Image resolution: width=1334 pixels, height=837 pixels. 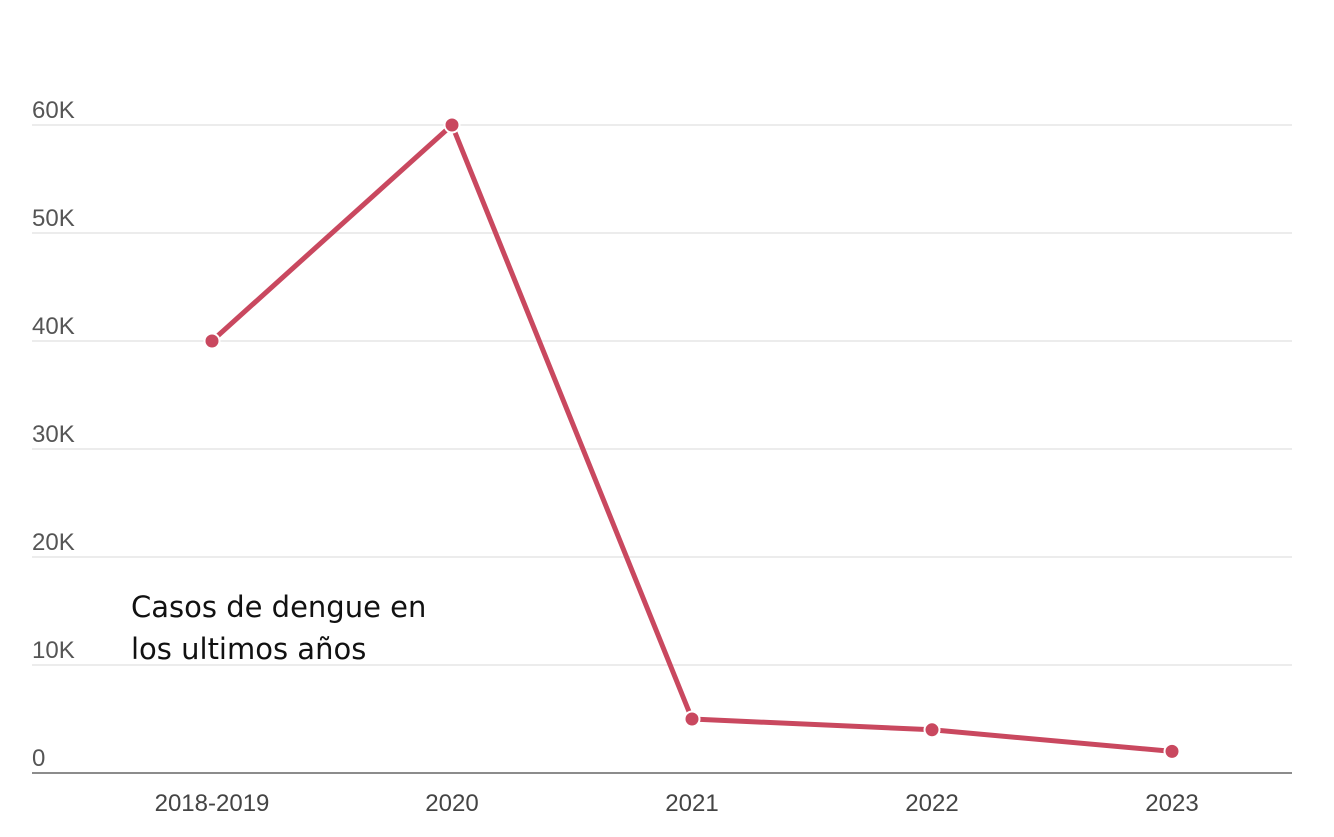 What do you see at coordinates (931, 803) in the screenshot?
I see `x-tick-label: 2022` at bounding box center [931, 803].